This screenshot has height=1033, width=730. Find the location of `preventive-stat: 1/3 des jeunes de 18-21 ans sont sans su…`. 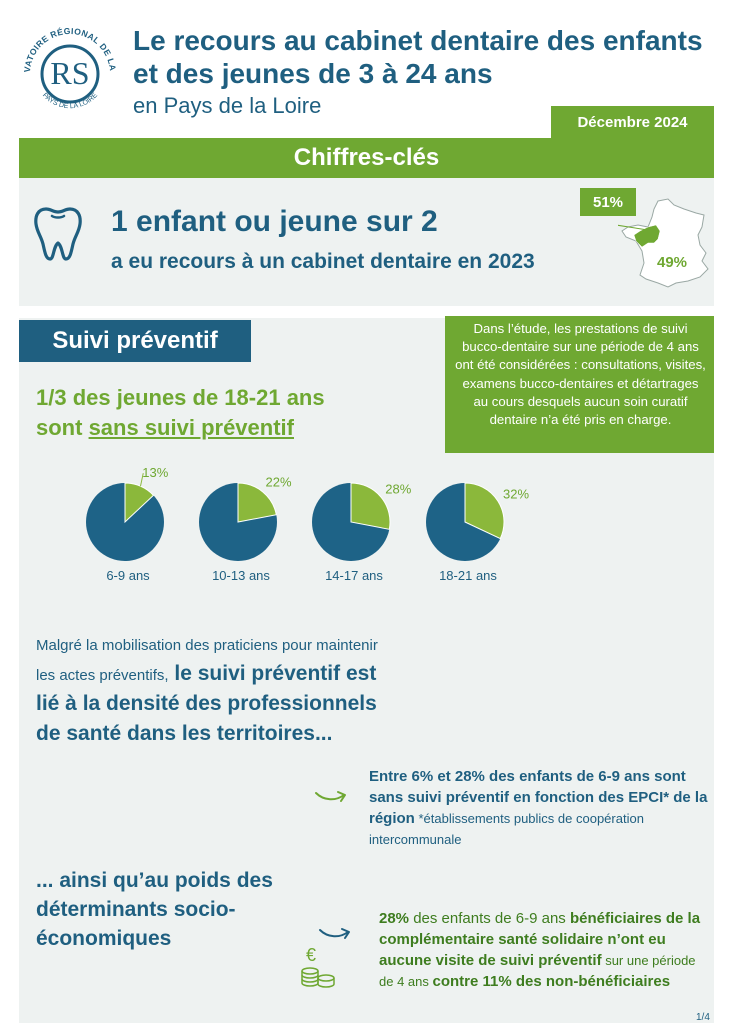

preventive-stat: 1/3 des jeunes de 18-21 ans sont sans su… is located at coordinates (180, 413).